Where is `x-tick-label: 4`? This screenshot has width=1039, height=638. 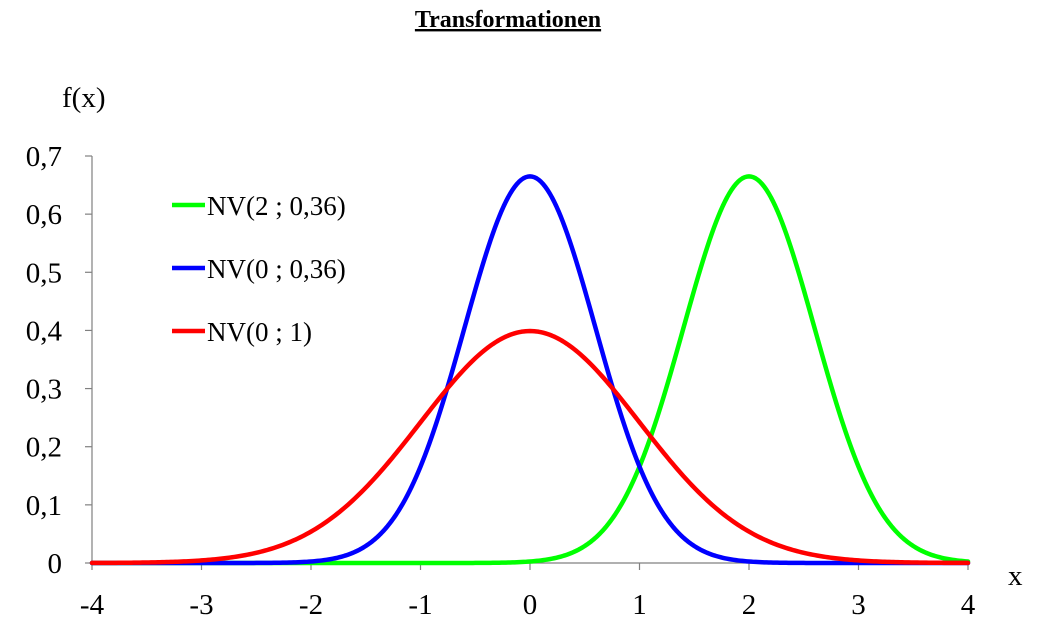
x-tick-label: 4 is located at coordinates (968, 605).